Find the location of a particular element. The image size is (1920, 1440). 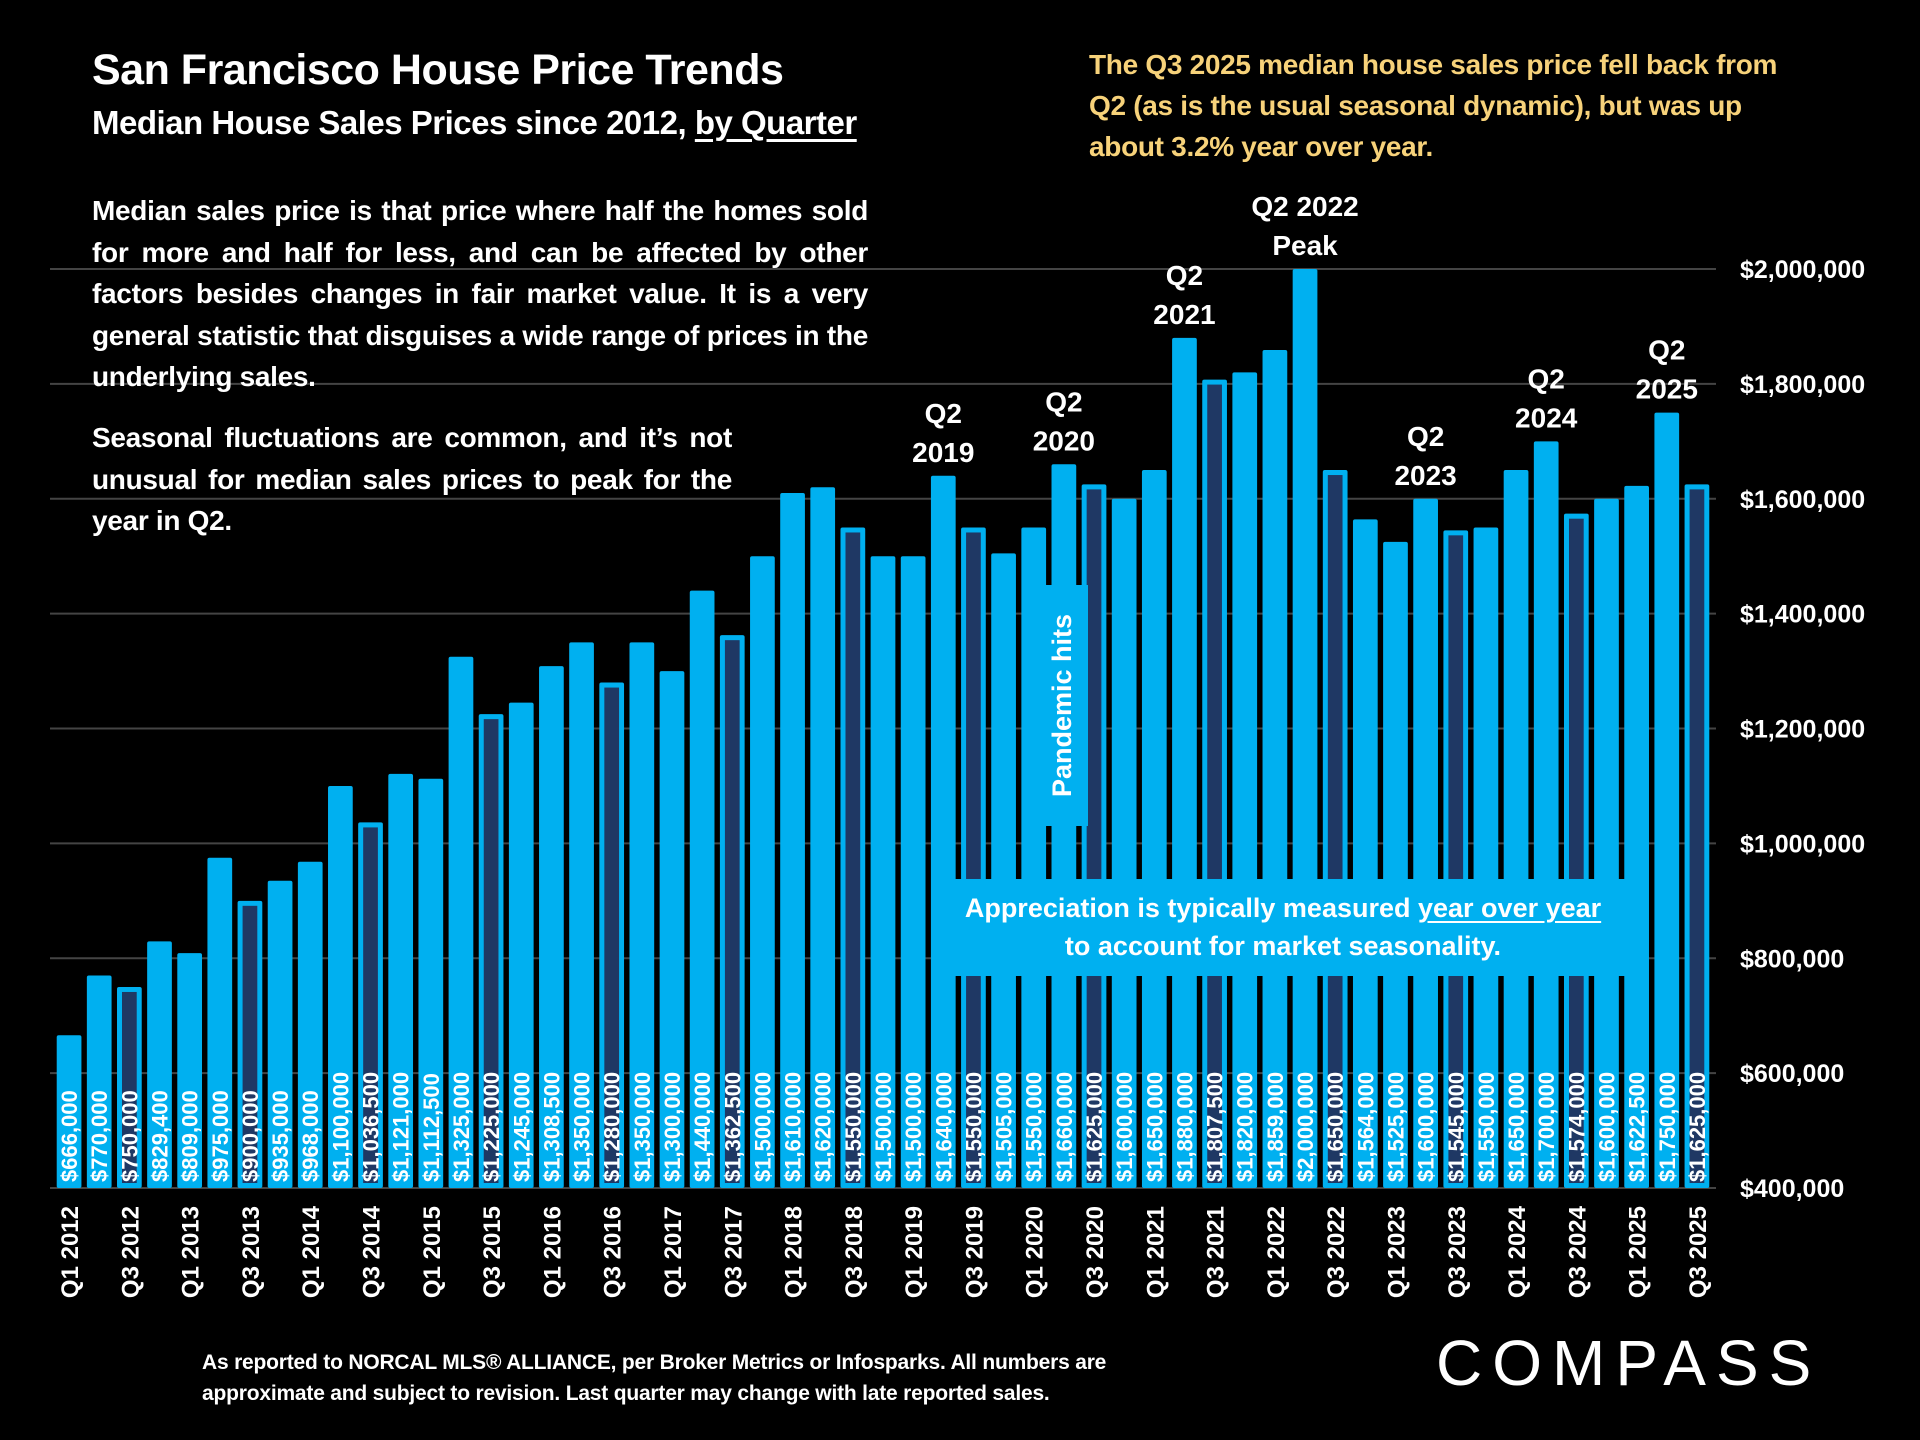

peak-annotation: 2020 is located at coordinates (1064, 440).